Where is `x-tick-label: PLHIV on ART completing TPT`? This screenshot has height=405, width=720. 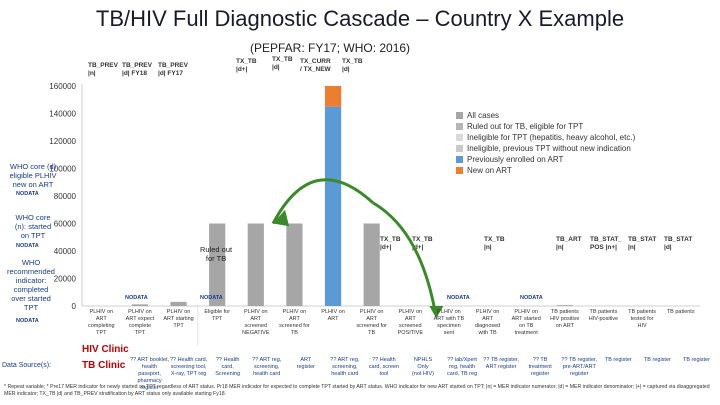 x-tick-label: PLHIV on ART completing TPT is located at coordinates (101, 322).